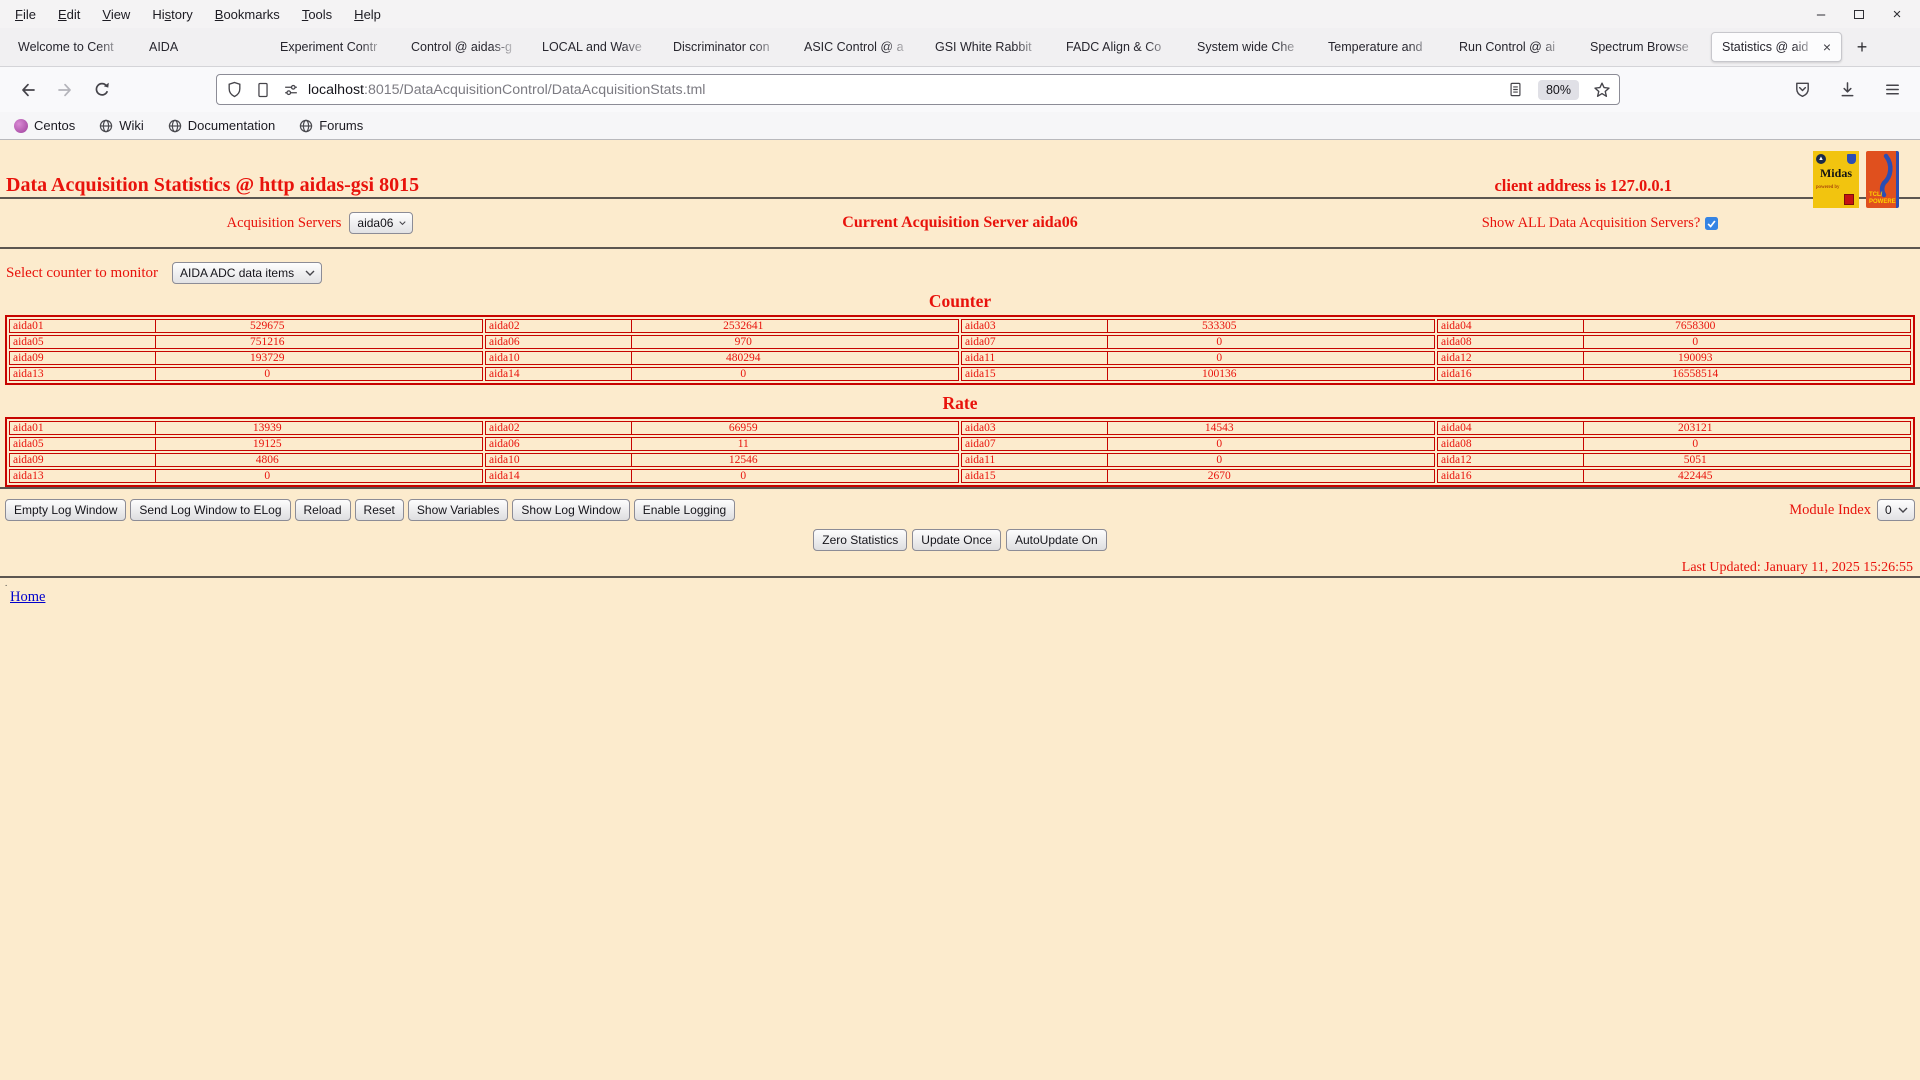 The width and height of the screenshot is (1920, 1080). Describe the element at coordinates (743, 342) in the screenshot. I see `channel-value: 970` at that location.